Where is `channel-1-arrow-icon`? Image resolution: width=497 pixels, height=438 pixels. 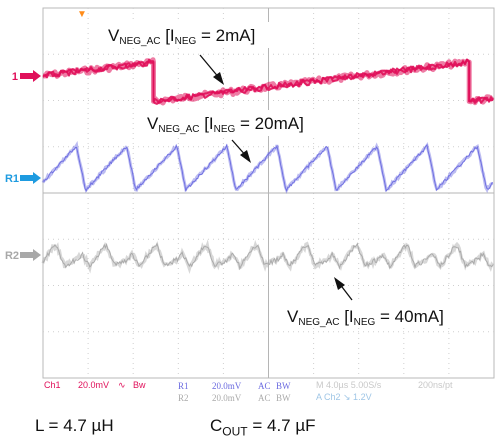
channel-1-arrow-icon is located at coordinates (30, 76).